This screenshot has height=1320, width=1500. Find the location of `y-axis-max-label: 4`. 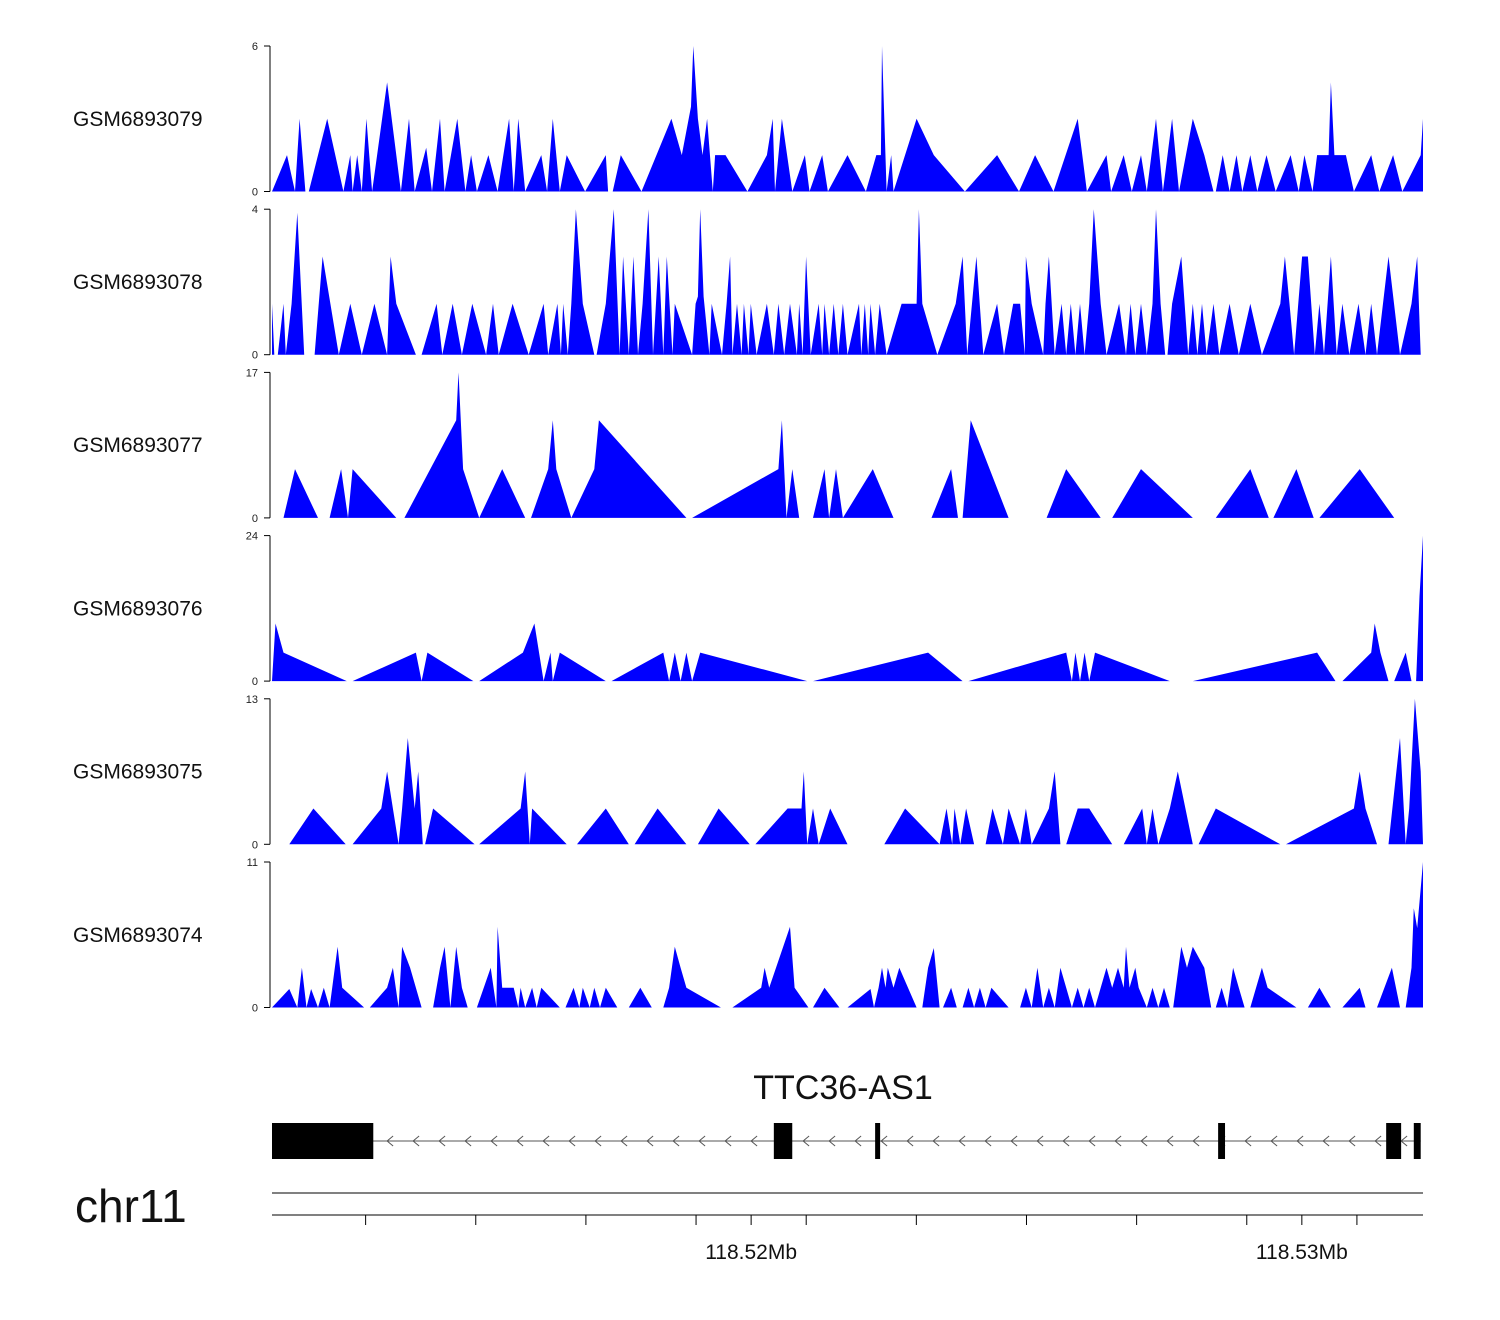

y-axis-max-label: 4 is located at coordinates (255, 210).